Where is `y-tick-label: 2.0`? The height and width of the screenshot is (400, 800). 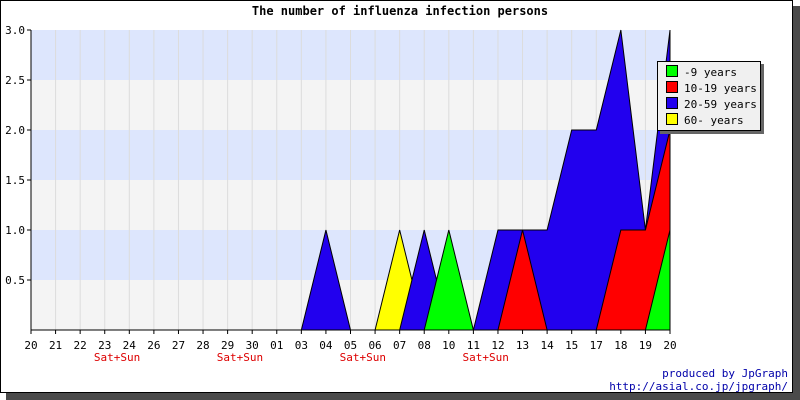
y-tick-label: 2.0 is located at coordinates (15, 130).